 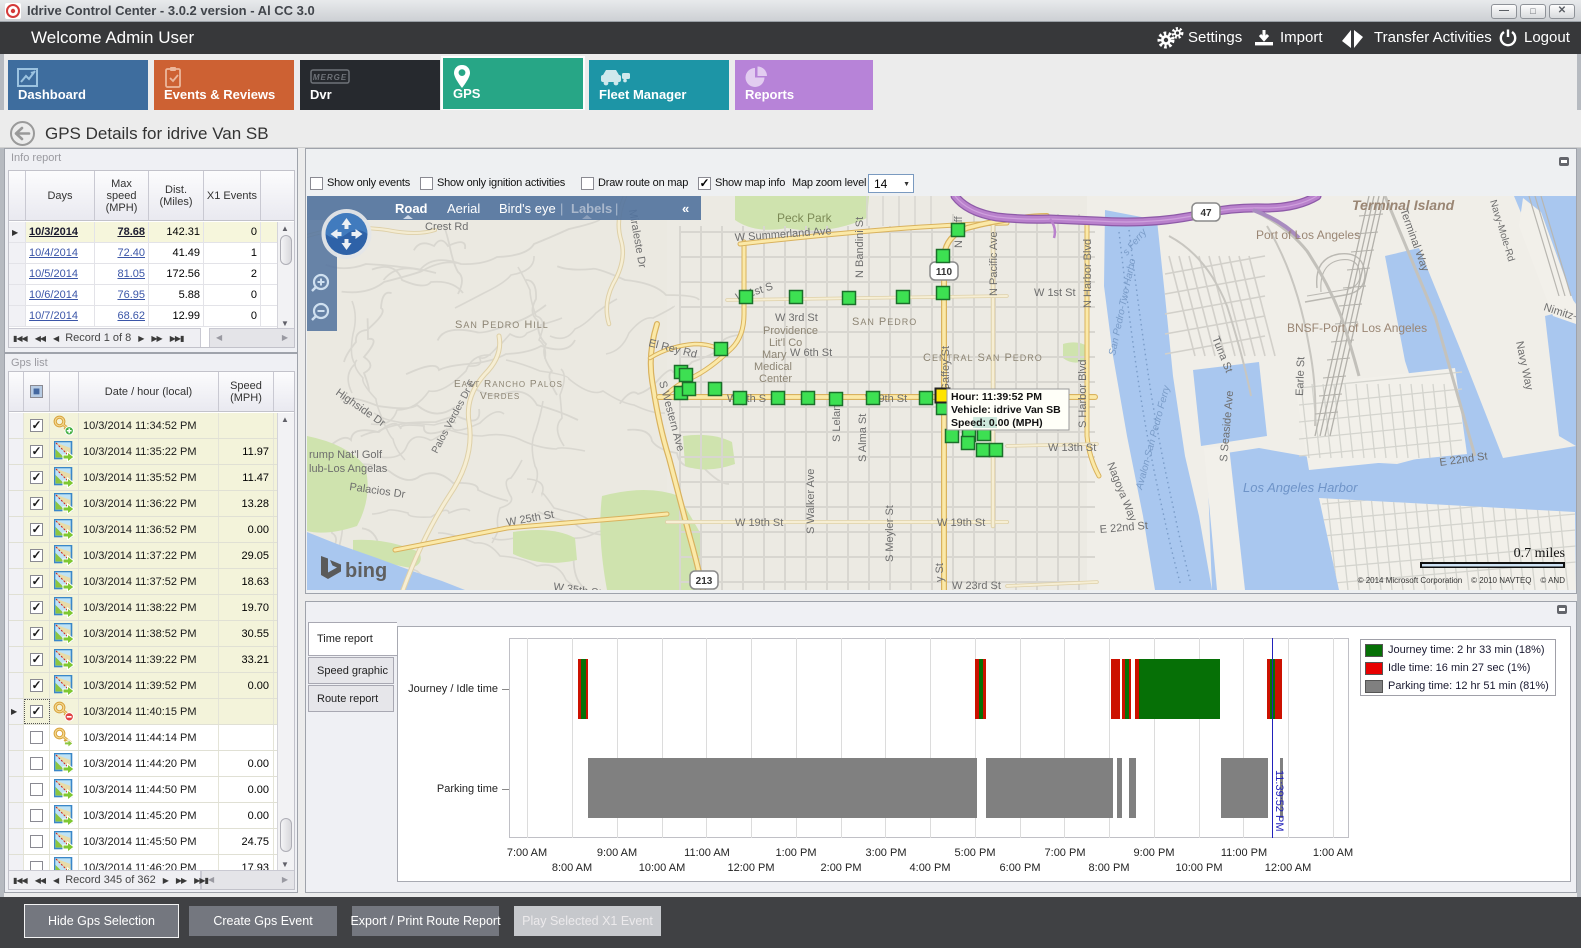 What do you see at coordinates (805, 218) in the screenshot?
I see `svg-text: Peck Park` at bounding box center [805, 218].